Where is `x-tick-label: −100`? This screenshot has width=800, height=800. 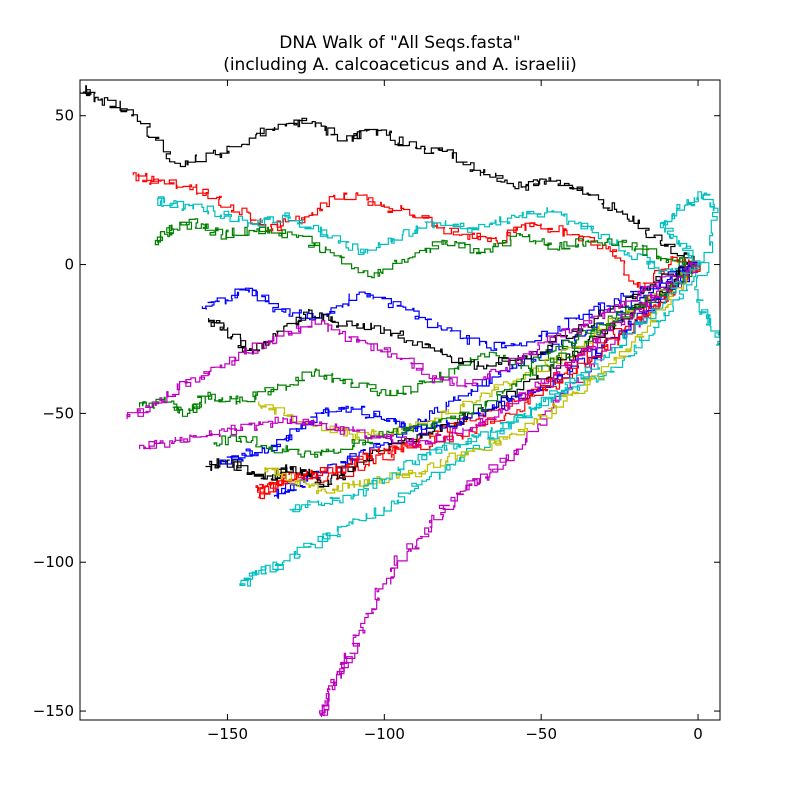
x-tick-label: −100 is located at coordinates (384, 734).